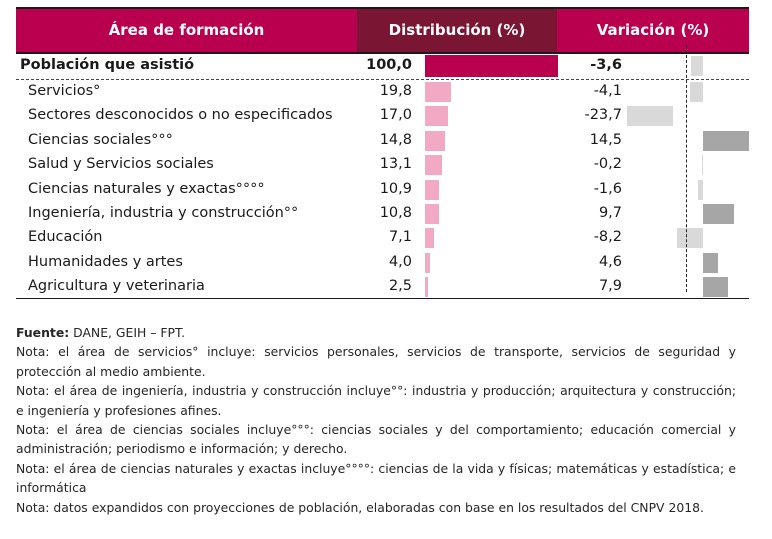  I want to click on row-variation-value: -4,1, so click(607, 91).